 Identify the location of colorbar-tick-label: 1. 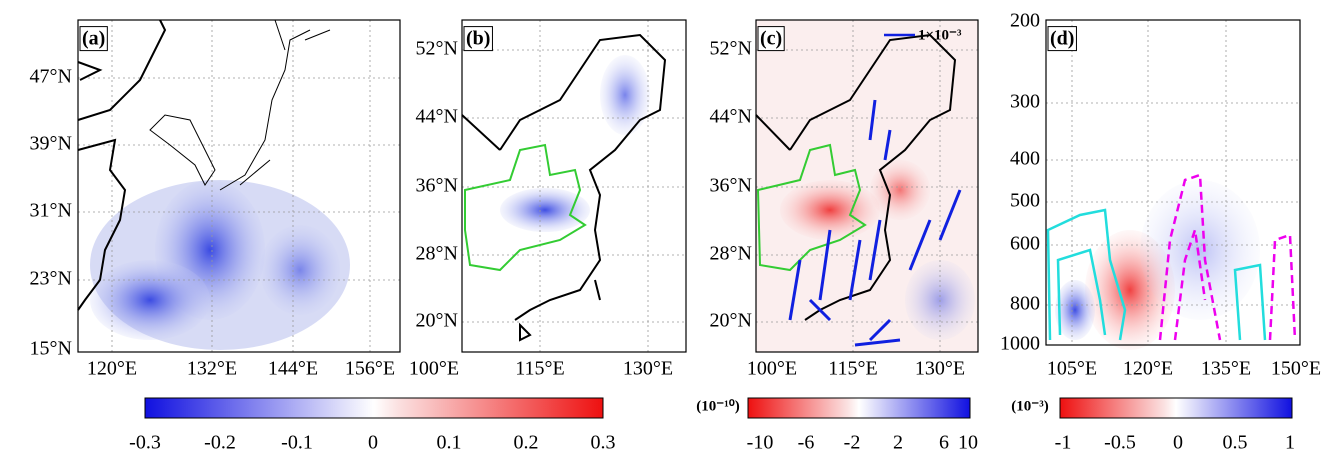
(1290, 443).